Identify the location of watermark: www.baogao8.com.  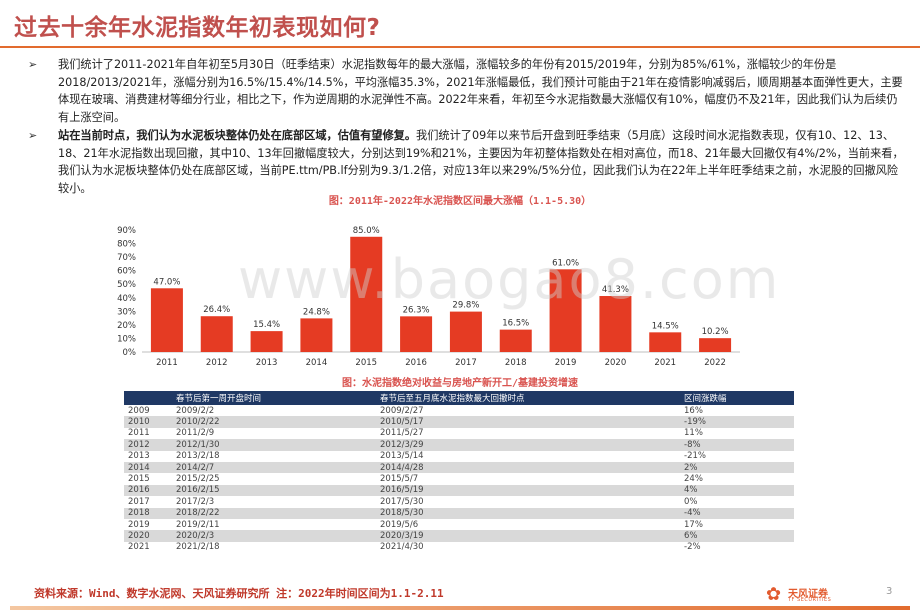
(509, 279).